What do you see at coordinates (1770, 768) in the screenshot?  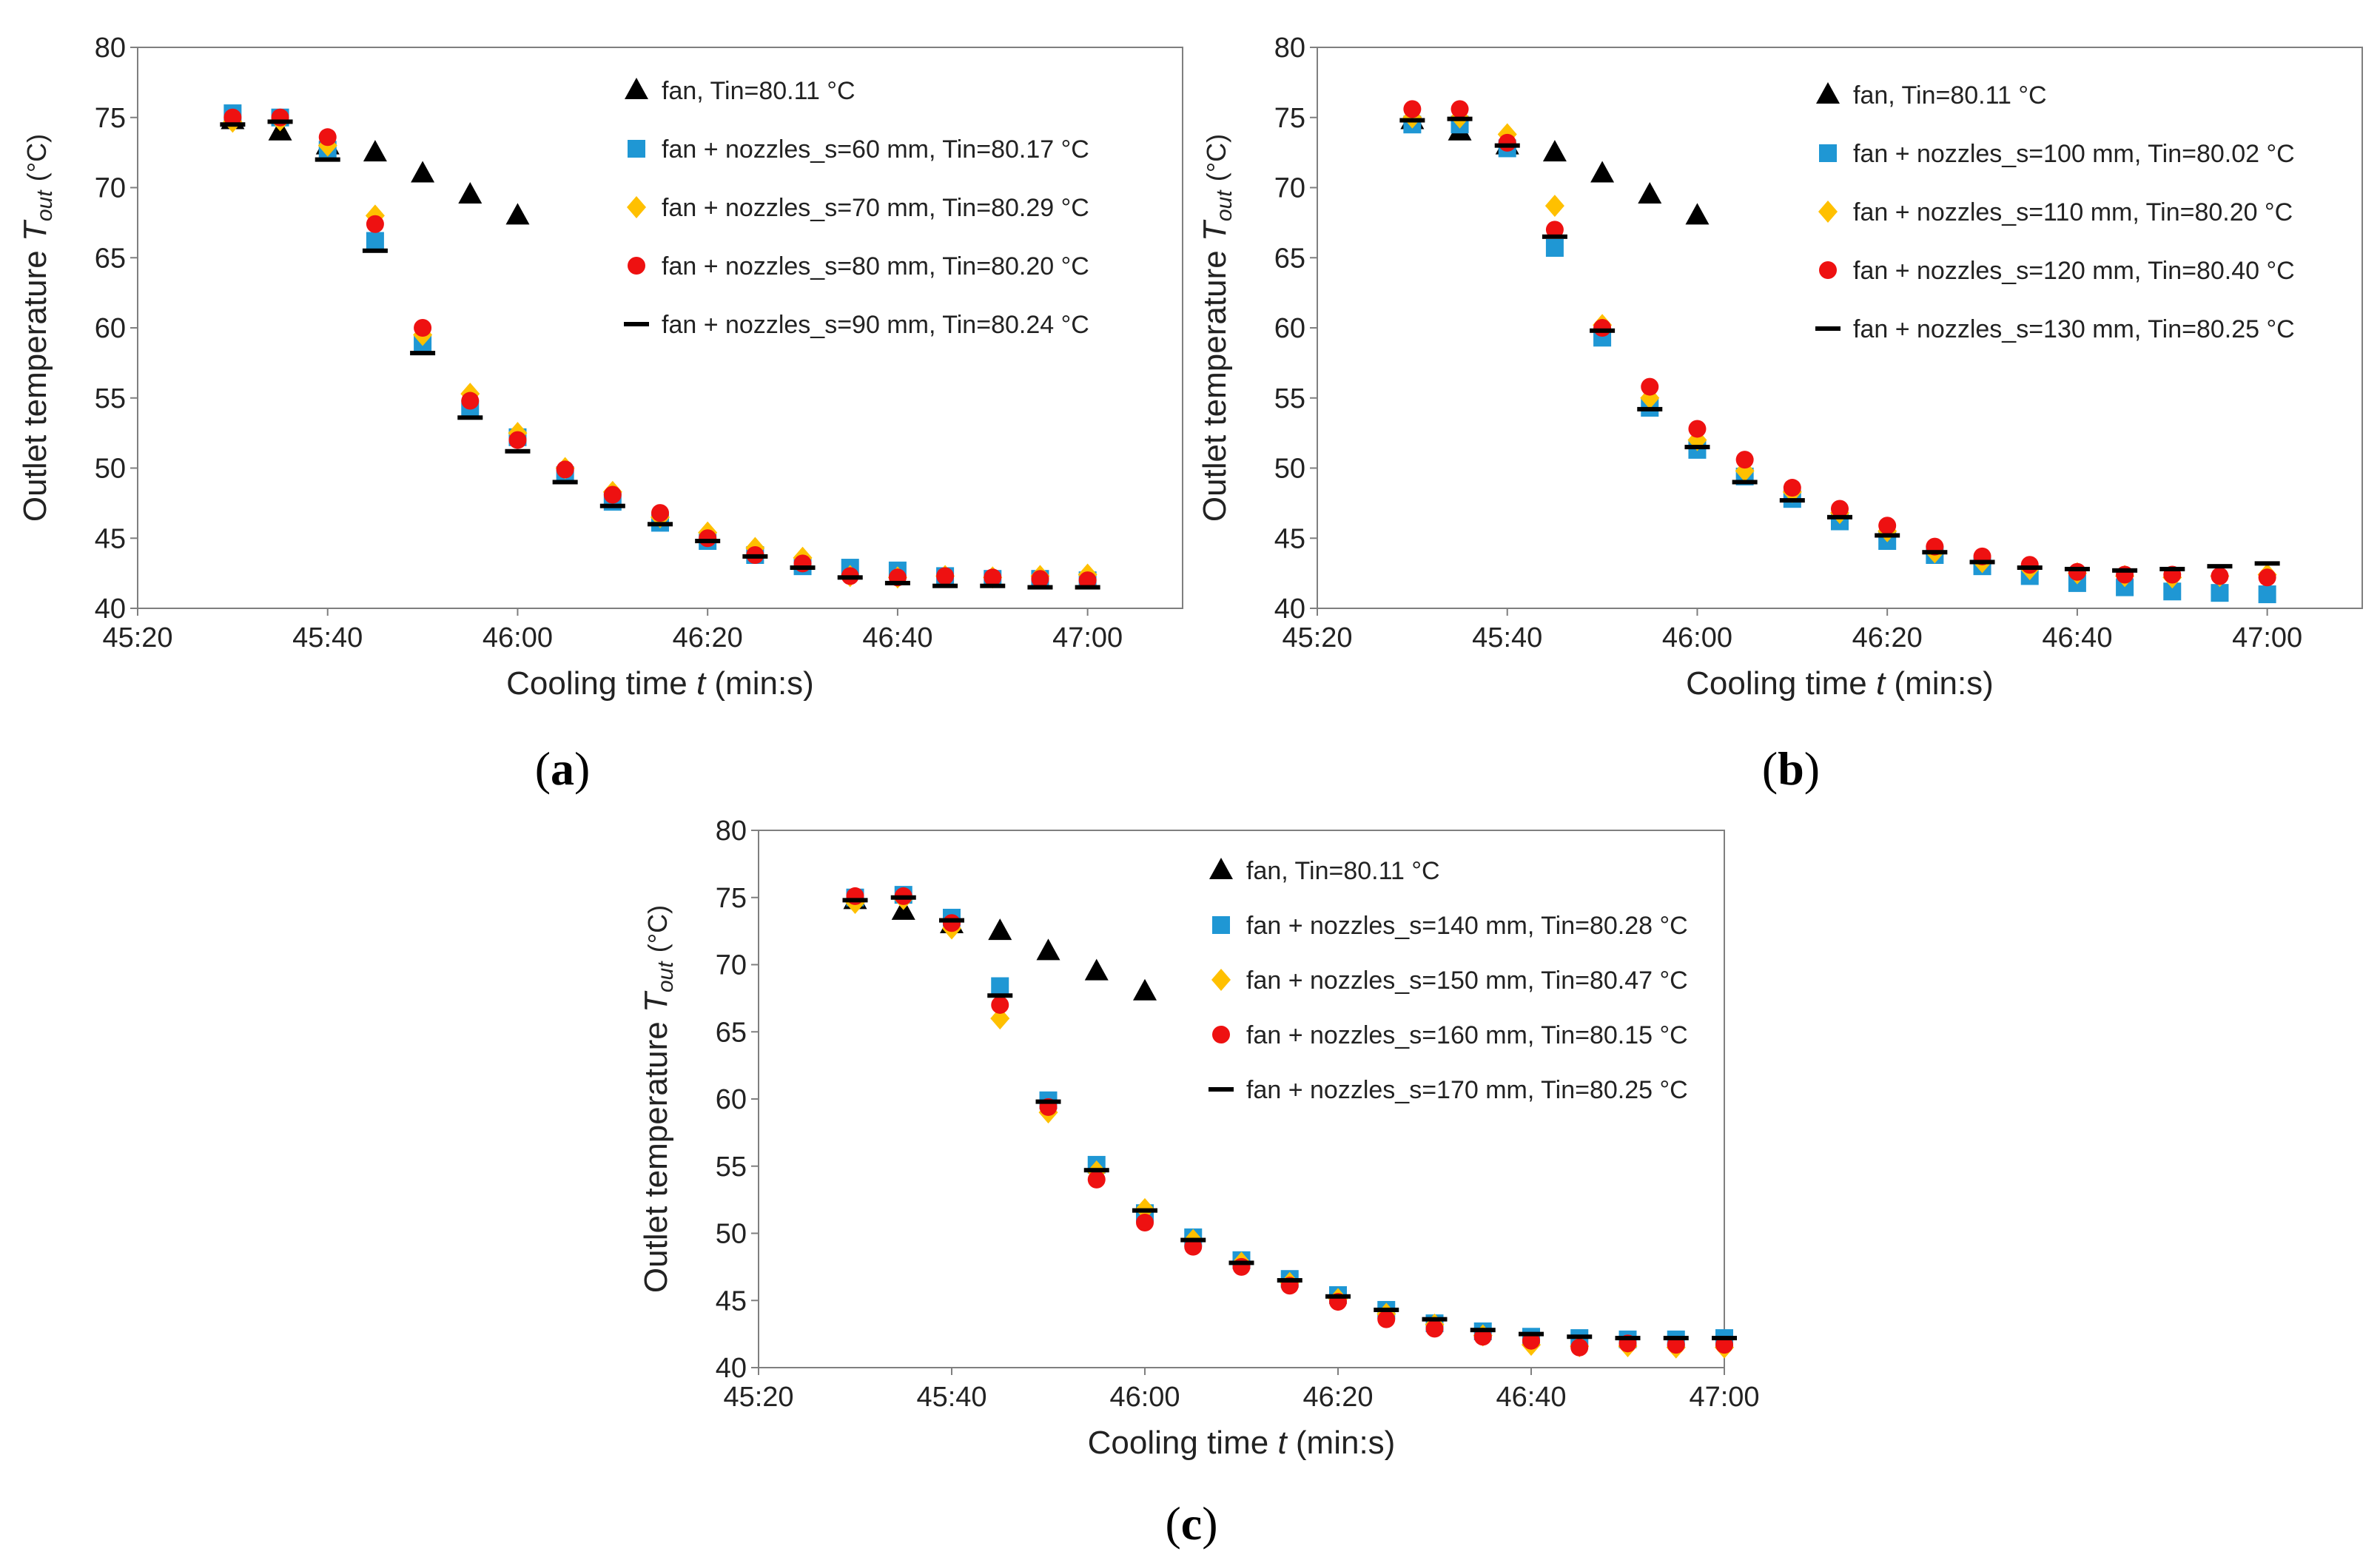 I see `panel-label-open: (` at bounding box center [1770, 768].